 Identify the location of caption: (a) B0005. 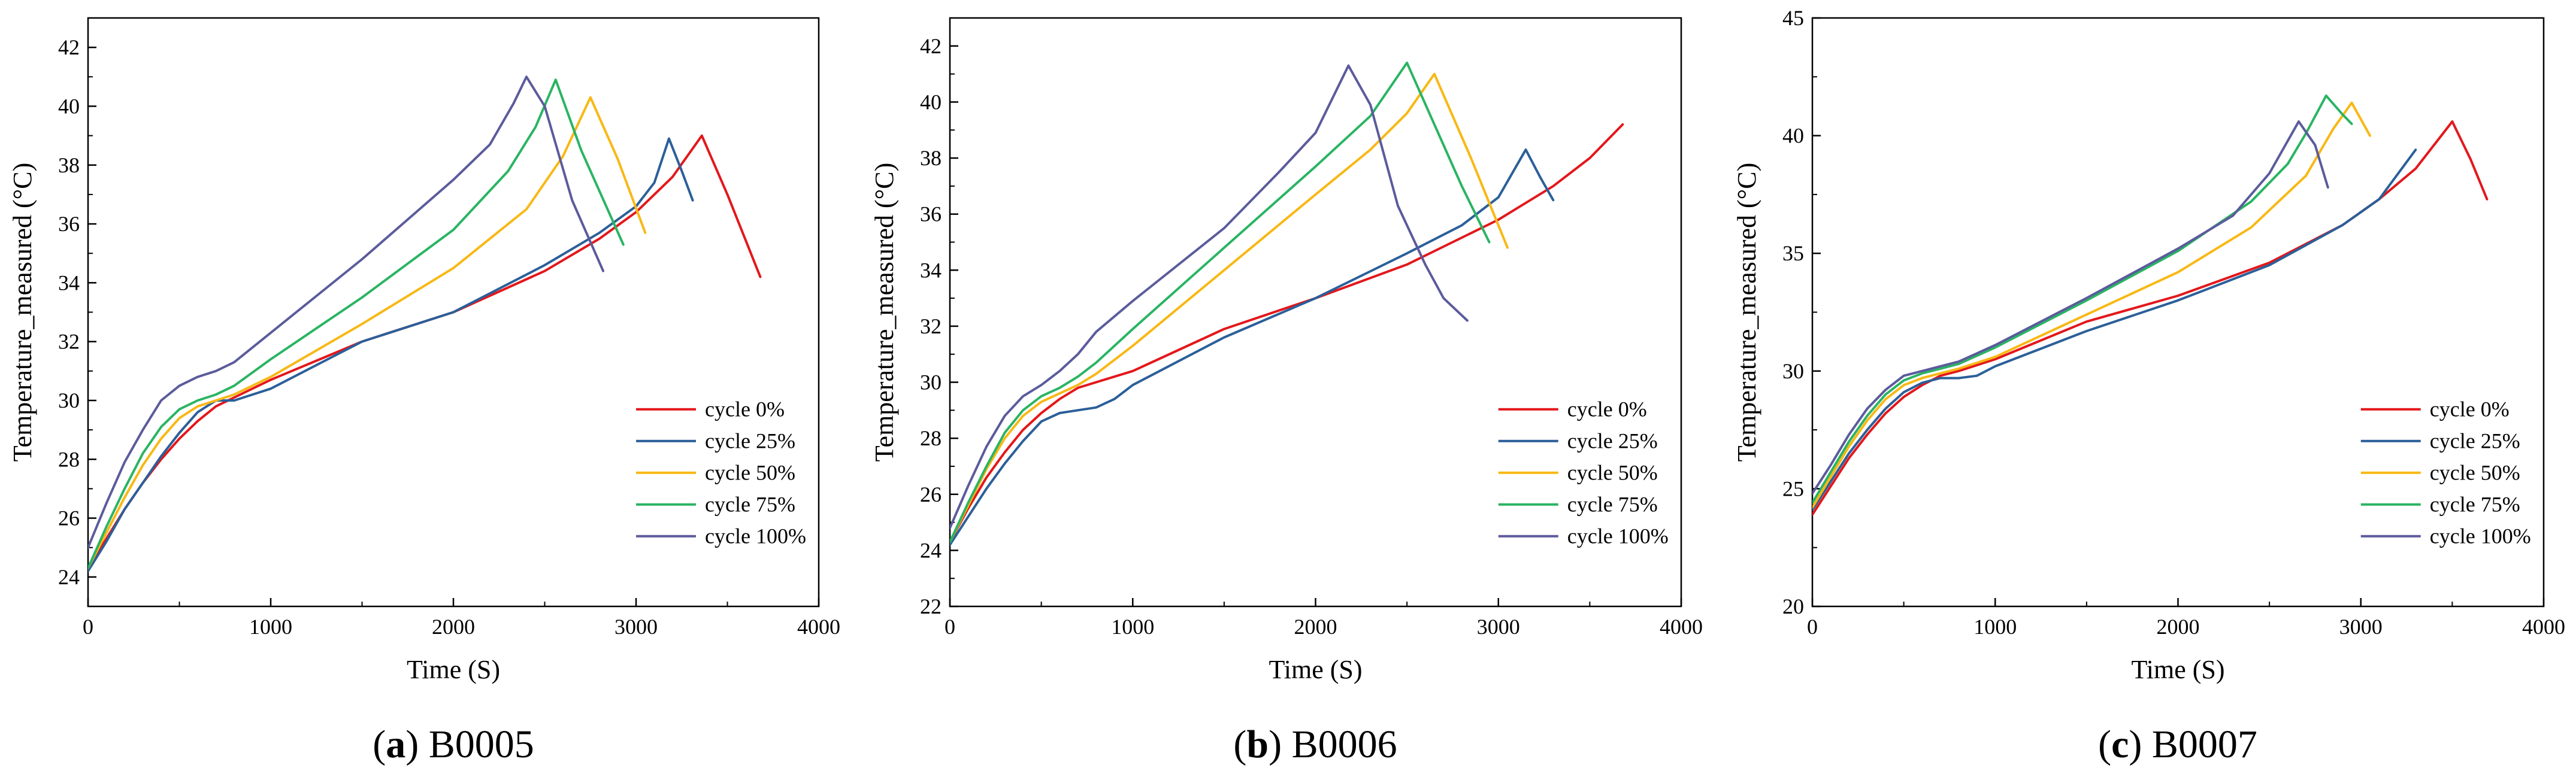
(453, 745).